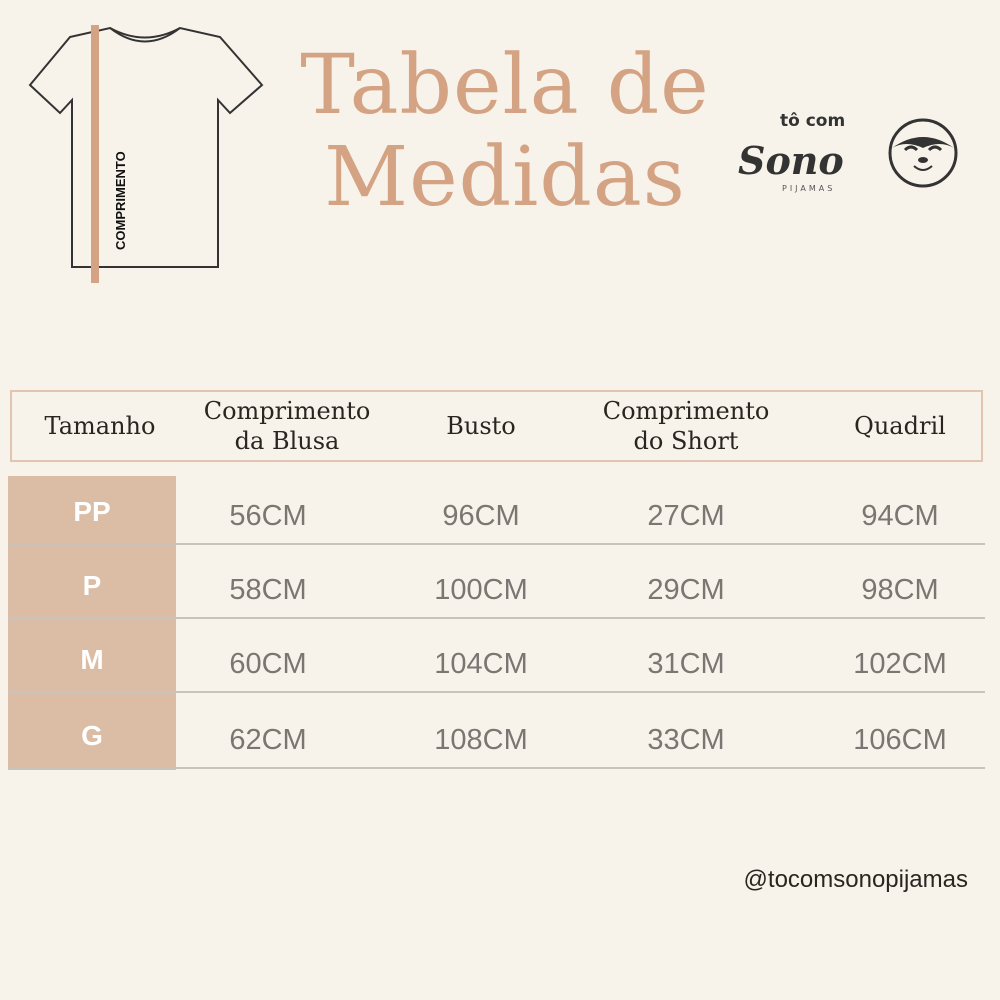  I want to click on logo-top-text: tô com, so click(812, 121).